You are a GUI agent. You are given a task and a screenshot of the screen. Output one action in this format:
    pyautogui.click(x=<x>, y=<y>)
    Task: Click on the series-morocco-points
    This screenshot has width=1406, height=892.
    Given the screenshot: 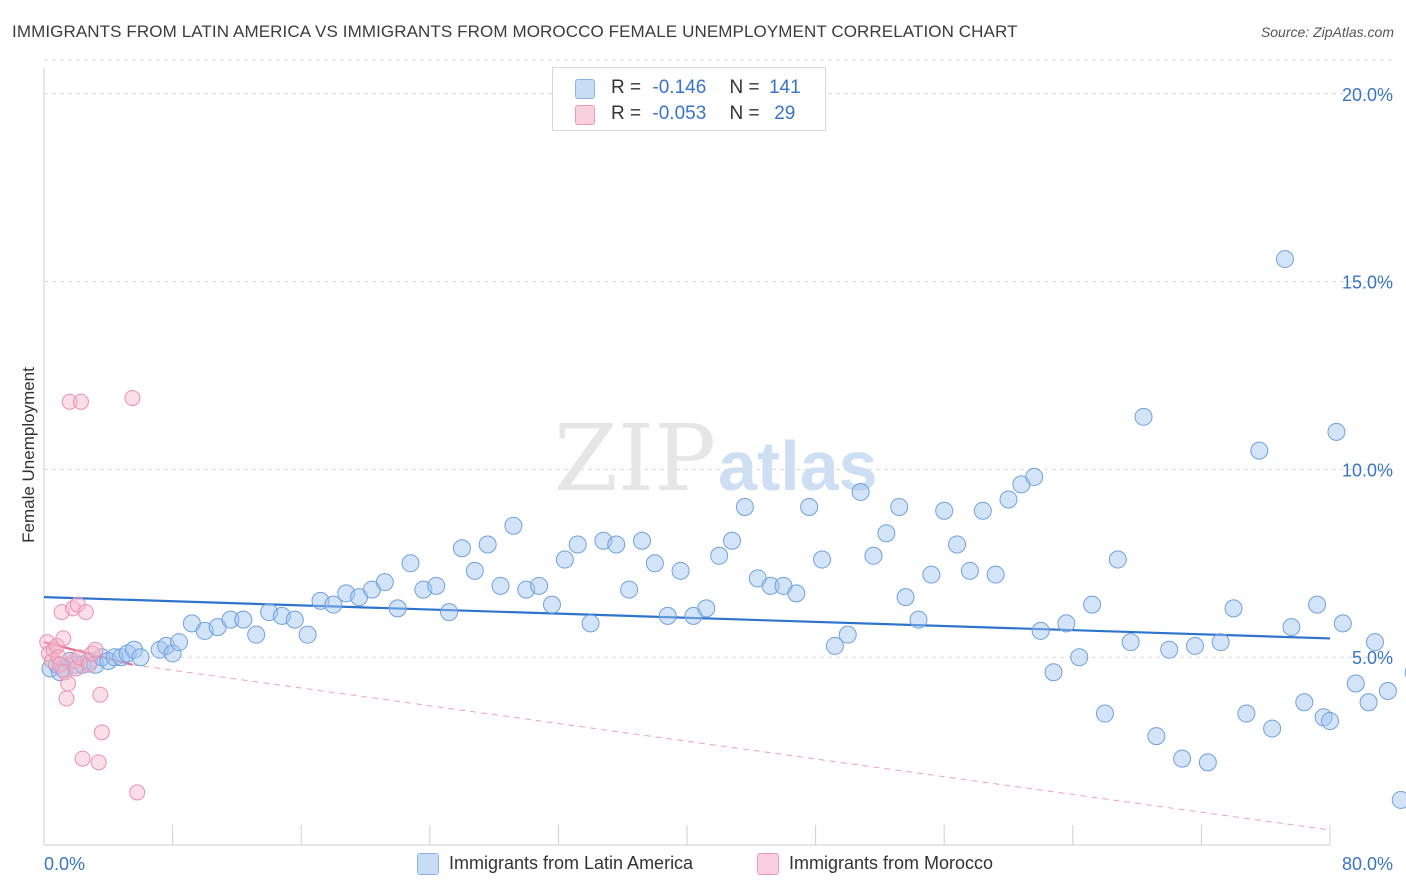 What is the action you would take?
    pyautogui.click(x=92, y=595)
    